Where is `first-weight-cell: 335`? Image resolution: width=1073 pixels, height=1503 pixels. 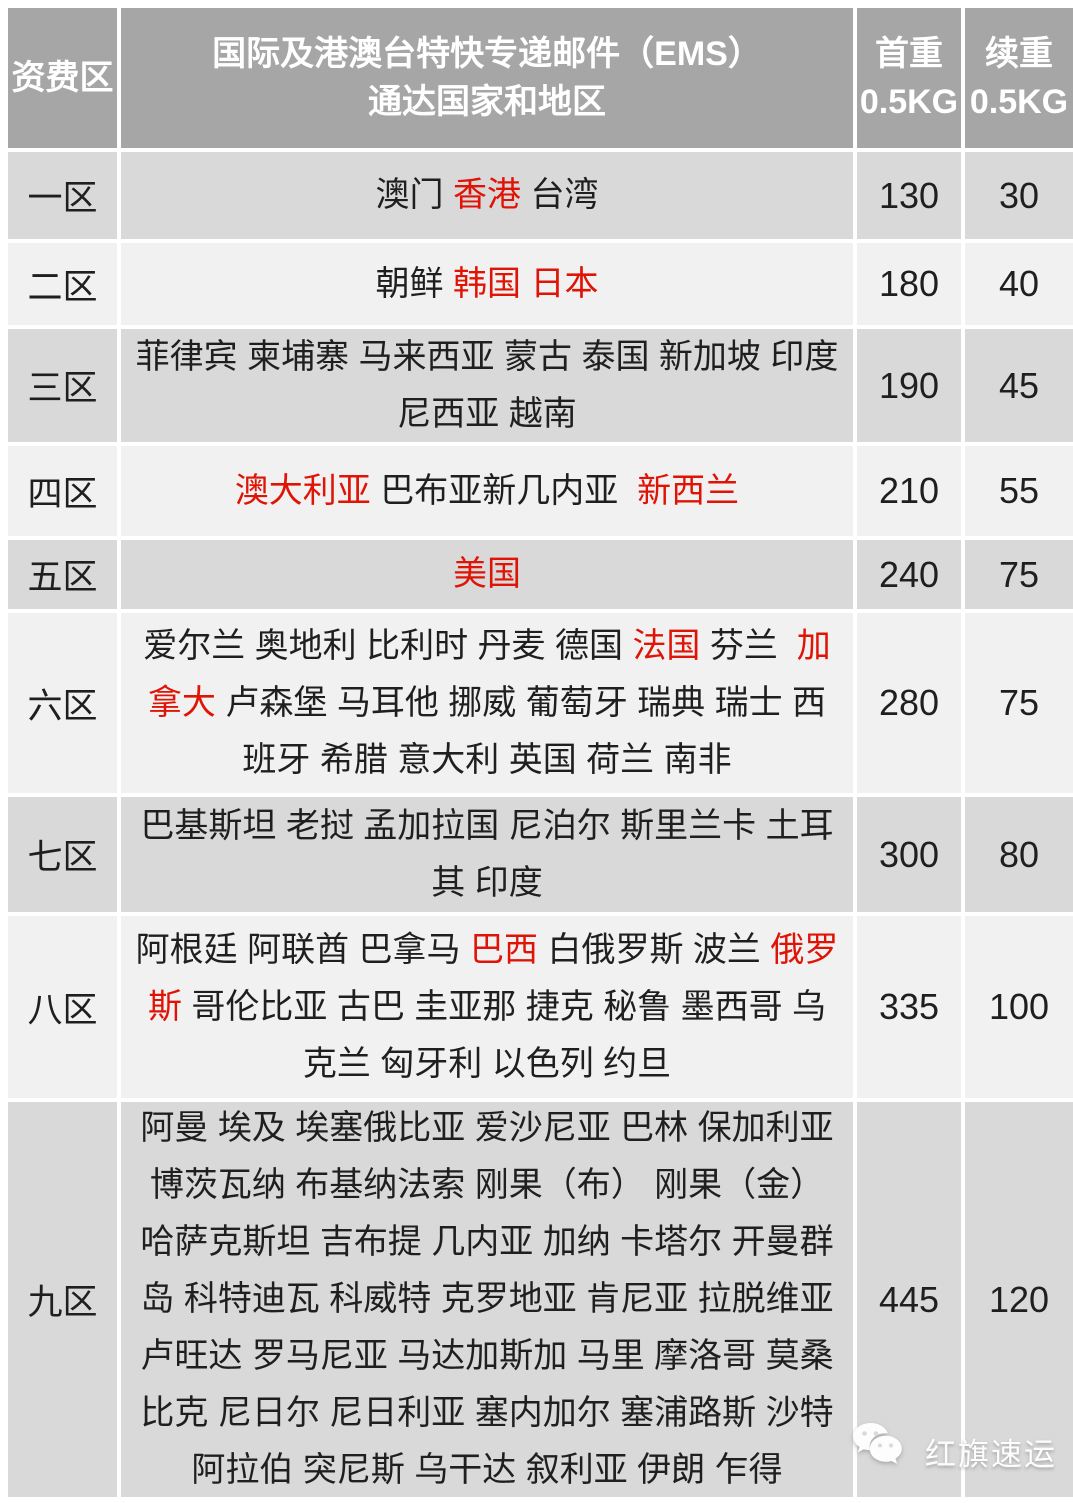 first-weight-cell: 335 is located at coordinates (909, 1007).